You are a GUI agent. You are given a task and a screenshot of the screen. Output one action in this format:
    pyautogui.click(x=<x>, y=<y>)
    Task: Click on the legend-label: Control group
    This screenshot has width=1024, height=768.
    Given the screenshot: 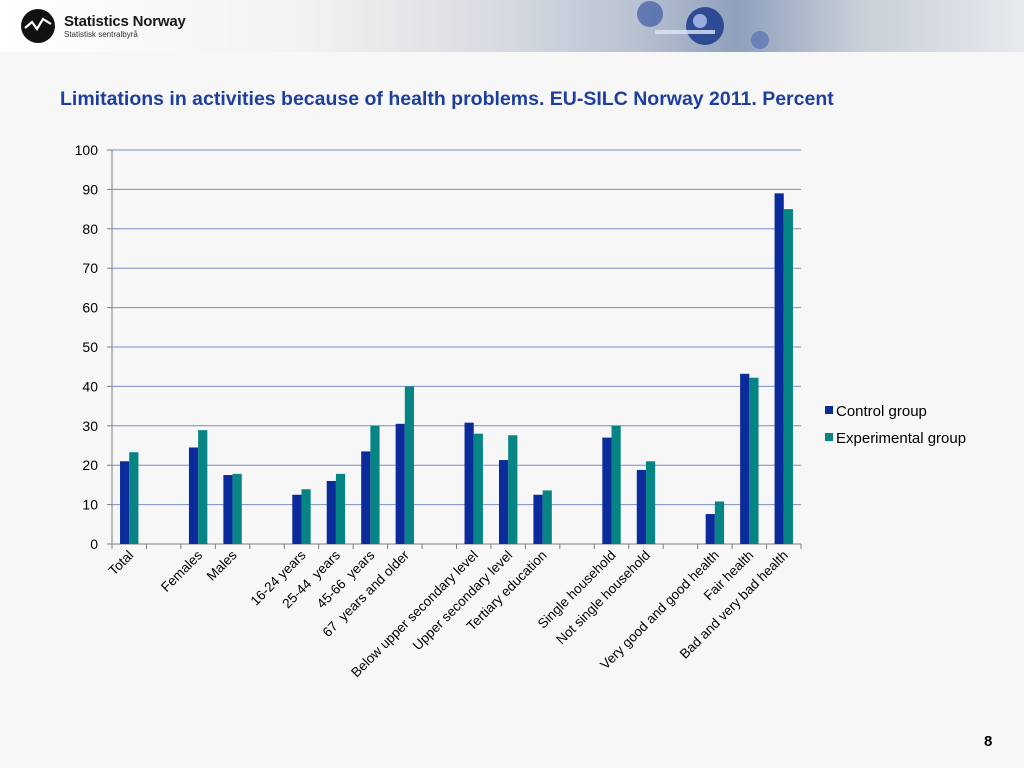 What is the action you would take?
    pyautogui.click(x=881, y=411)
    